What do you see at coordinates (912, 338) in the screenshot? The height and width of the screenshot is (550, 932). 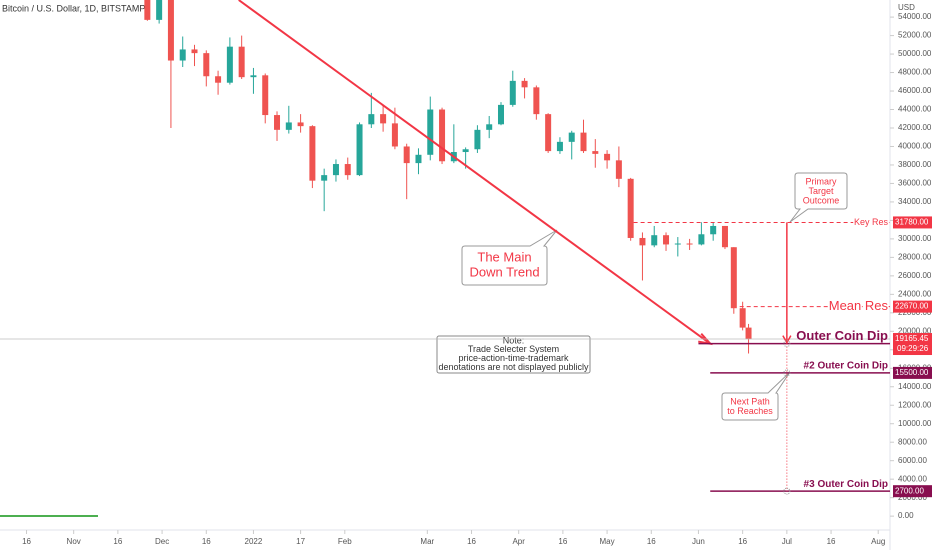 I see `price-tag-label: 19165.45` at bounding box center [912, 338].